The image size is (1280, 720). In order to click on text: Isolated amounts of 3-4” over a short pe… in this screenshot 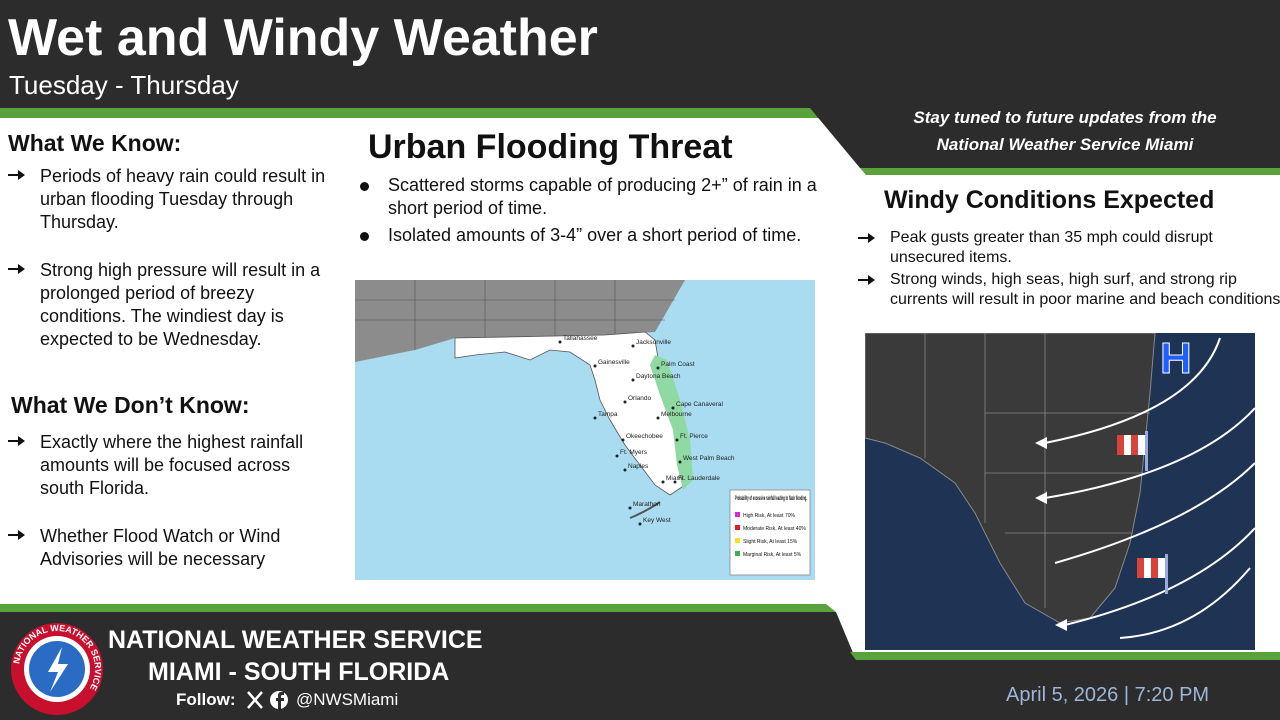, I will do `click(595, 235)`.